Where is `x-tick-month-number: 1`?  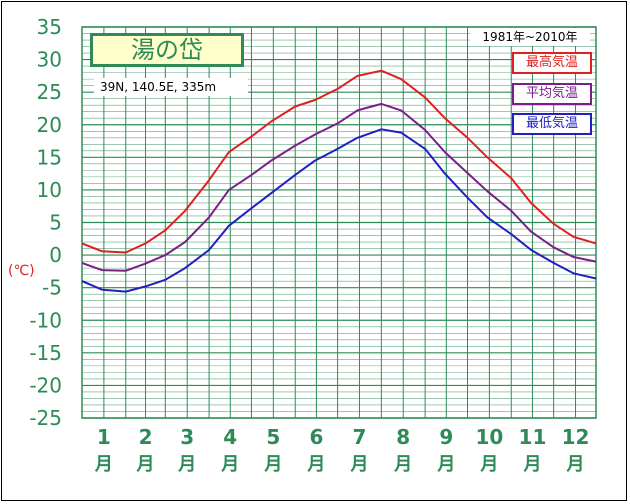
x-tick-month-number: 1 is located at coordinates (104, 437).